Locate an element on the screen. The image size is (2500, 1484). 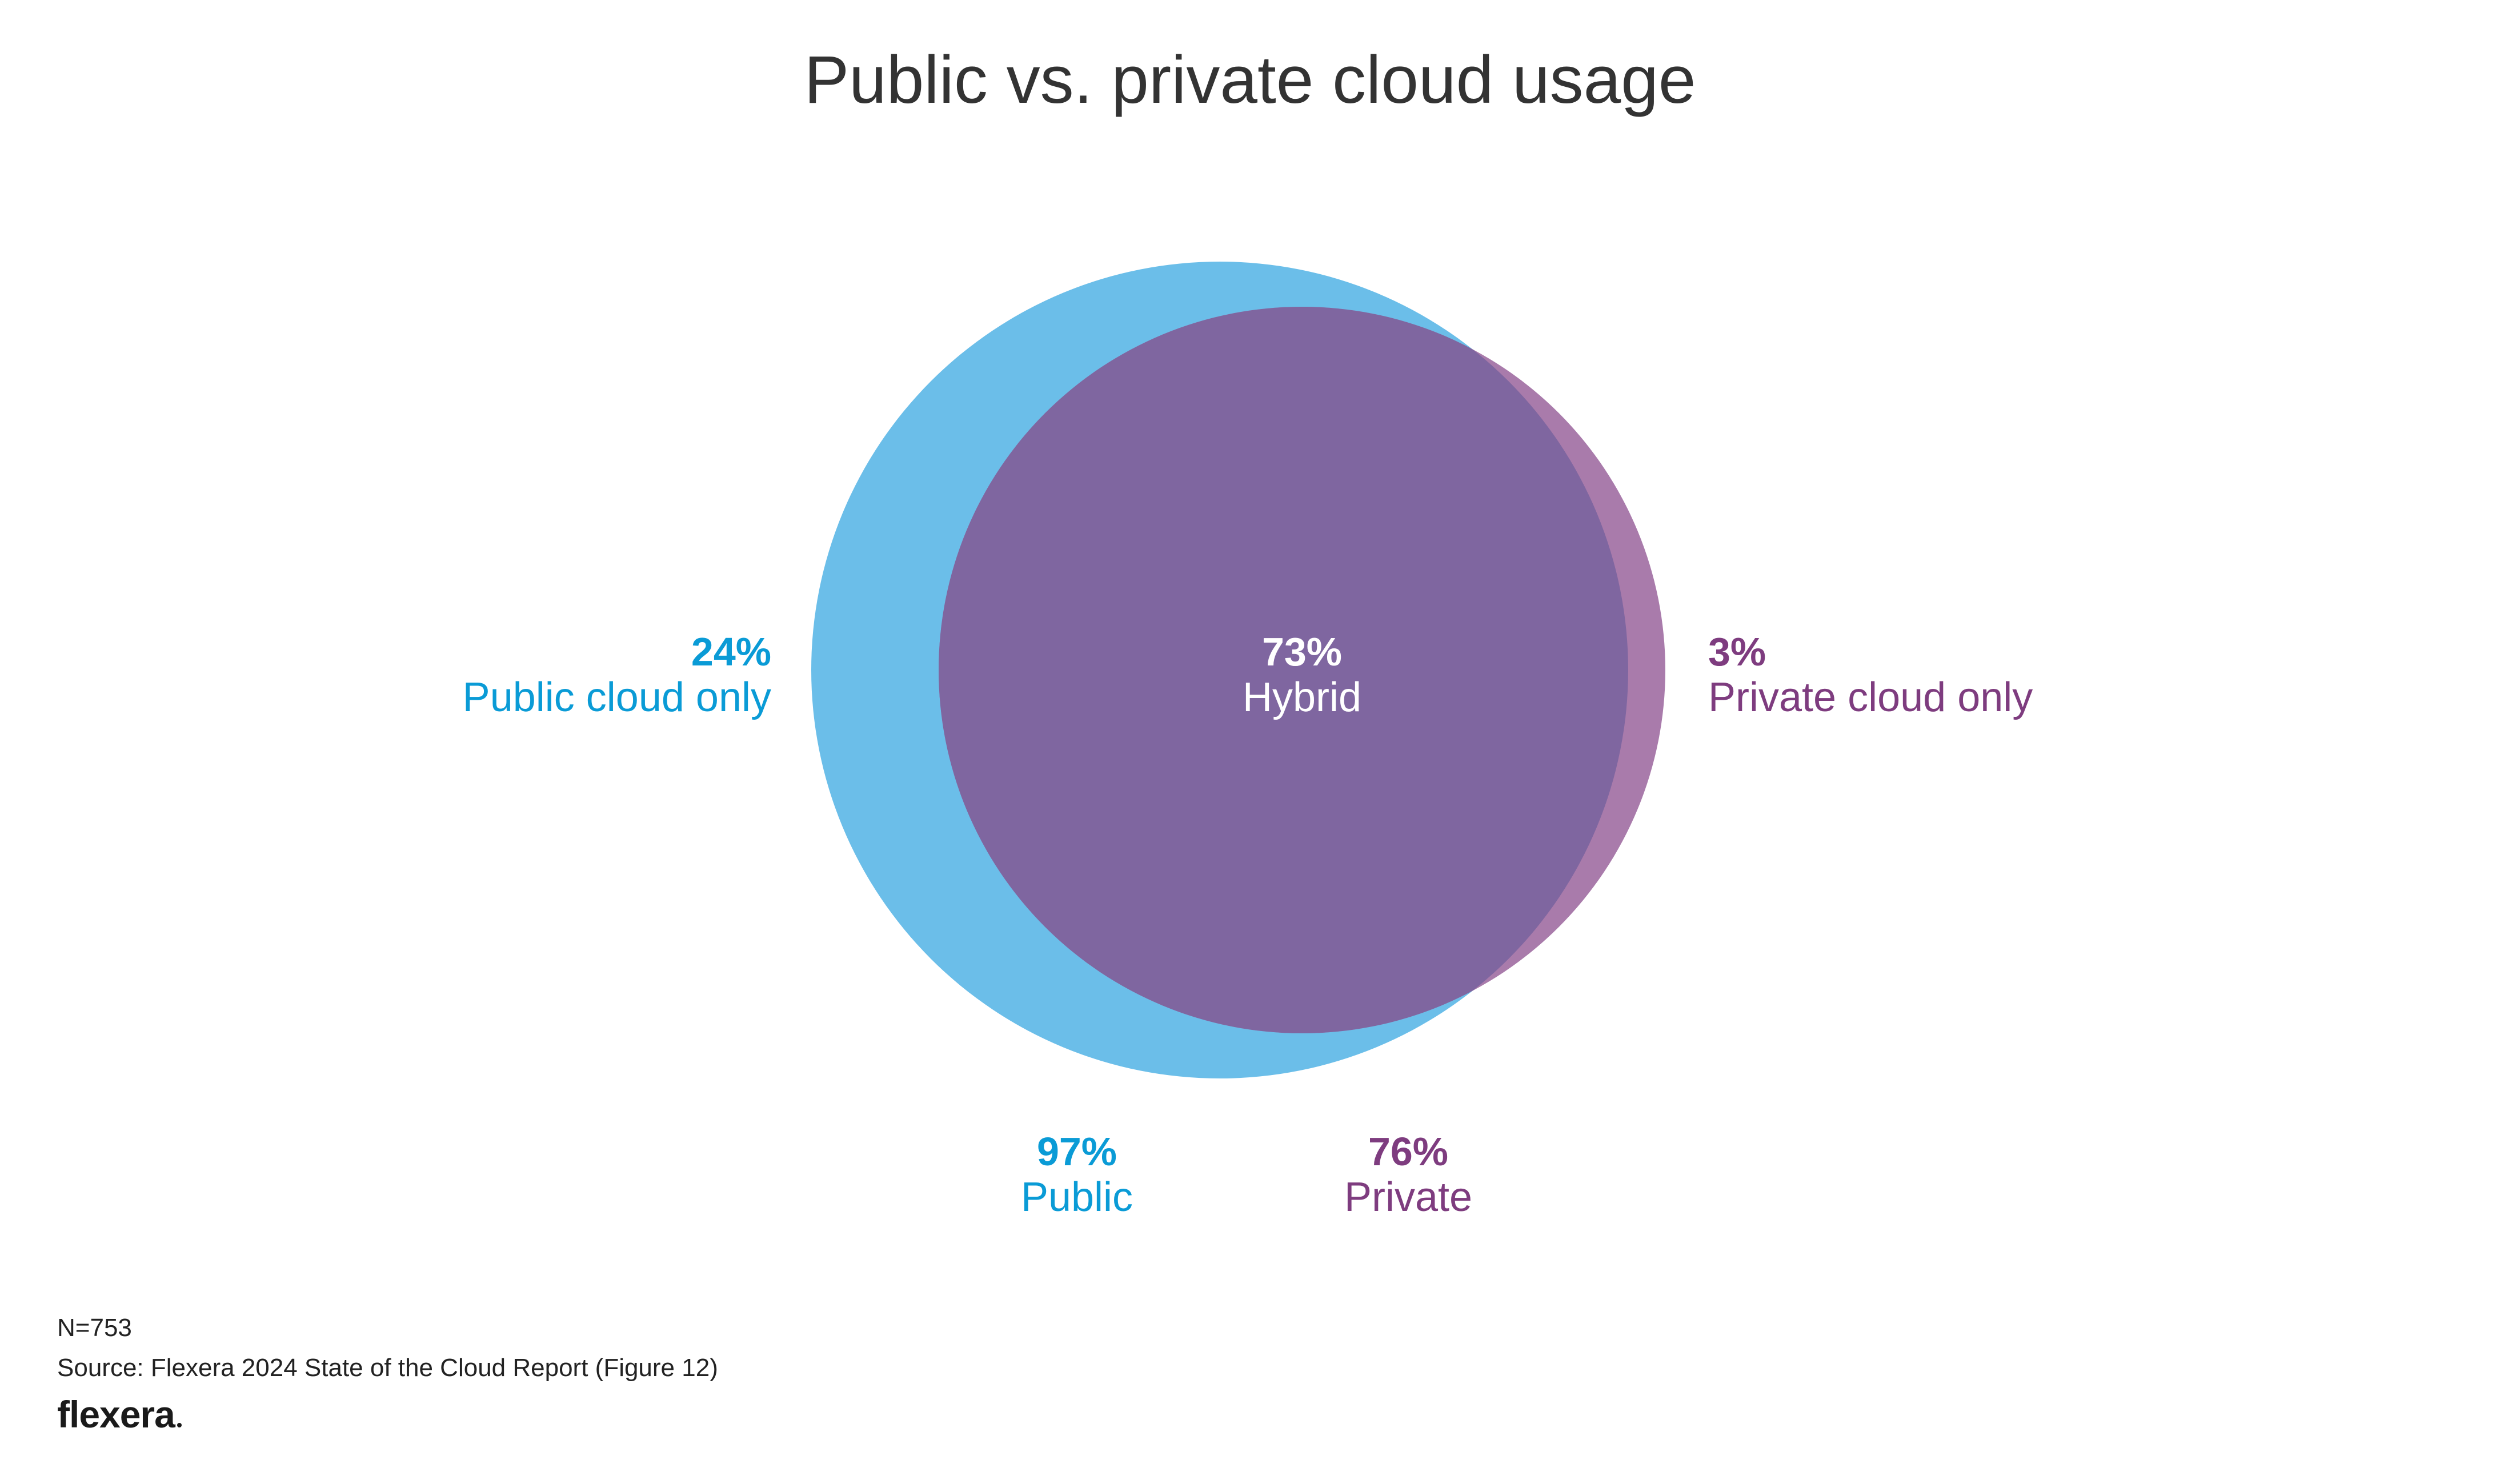
private-total-label: Private is located at coordinates (1408, 1197).